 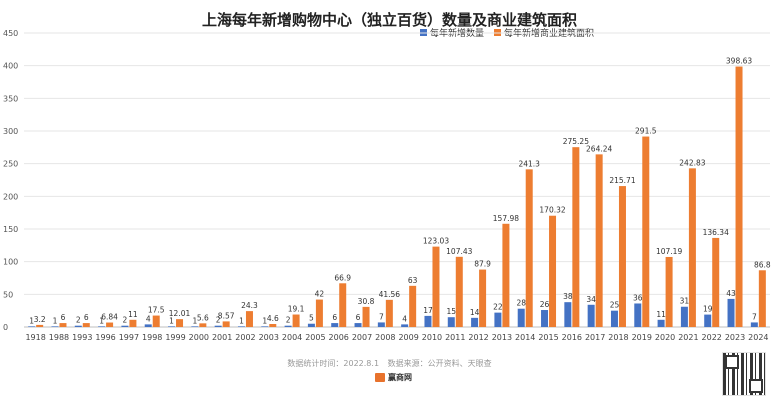 What do you see at coordinates (129, 337) in the screenshot?
I see `x-tick-label: 1997` at bounding box center [129, 337].